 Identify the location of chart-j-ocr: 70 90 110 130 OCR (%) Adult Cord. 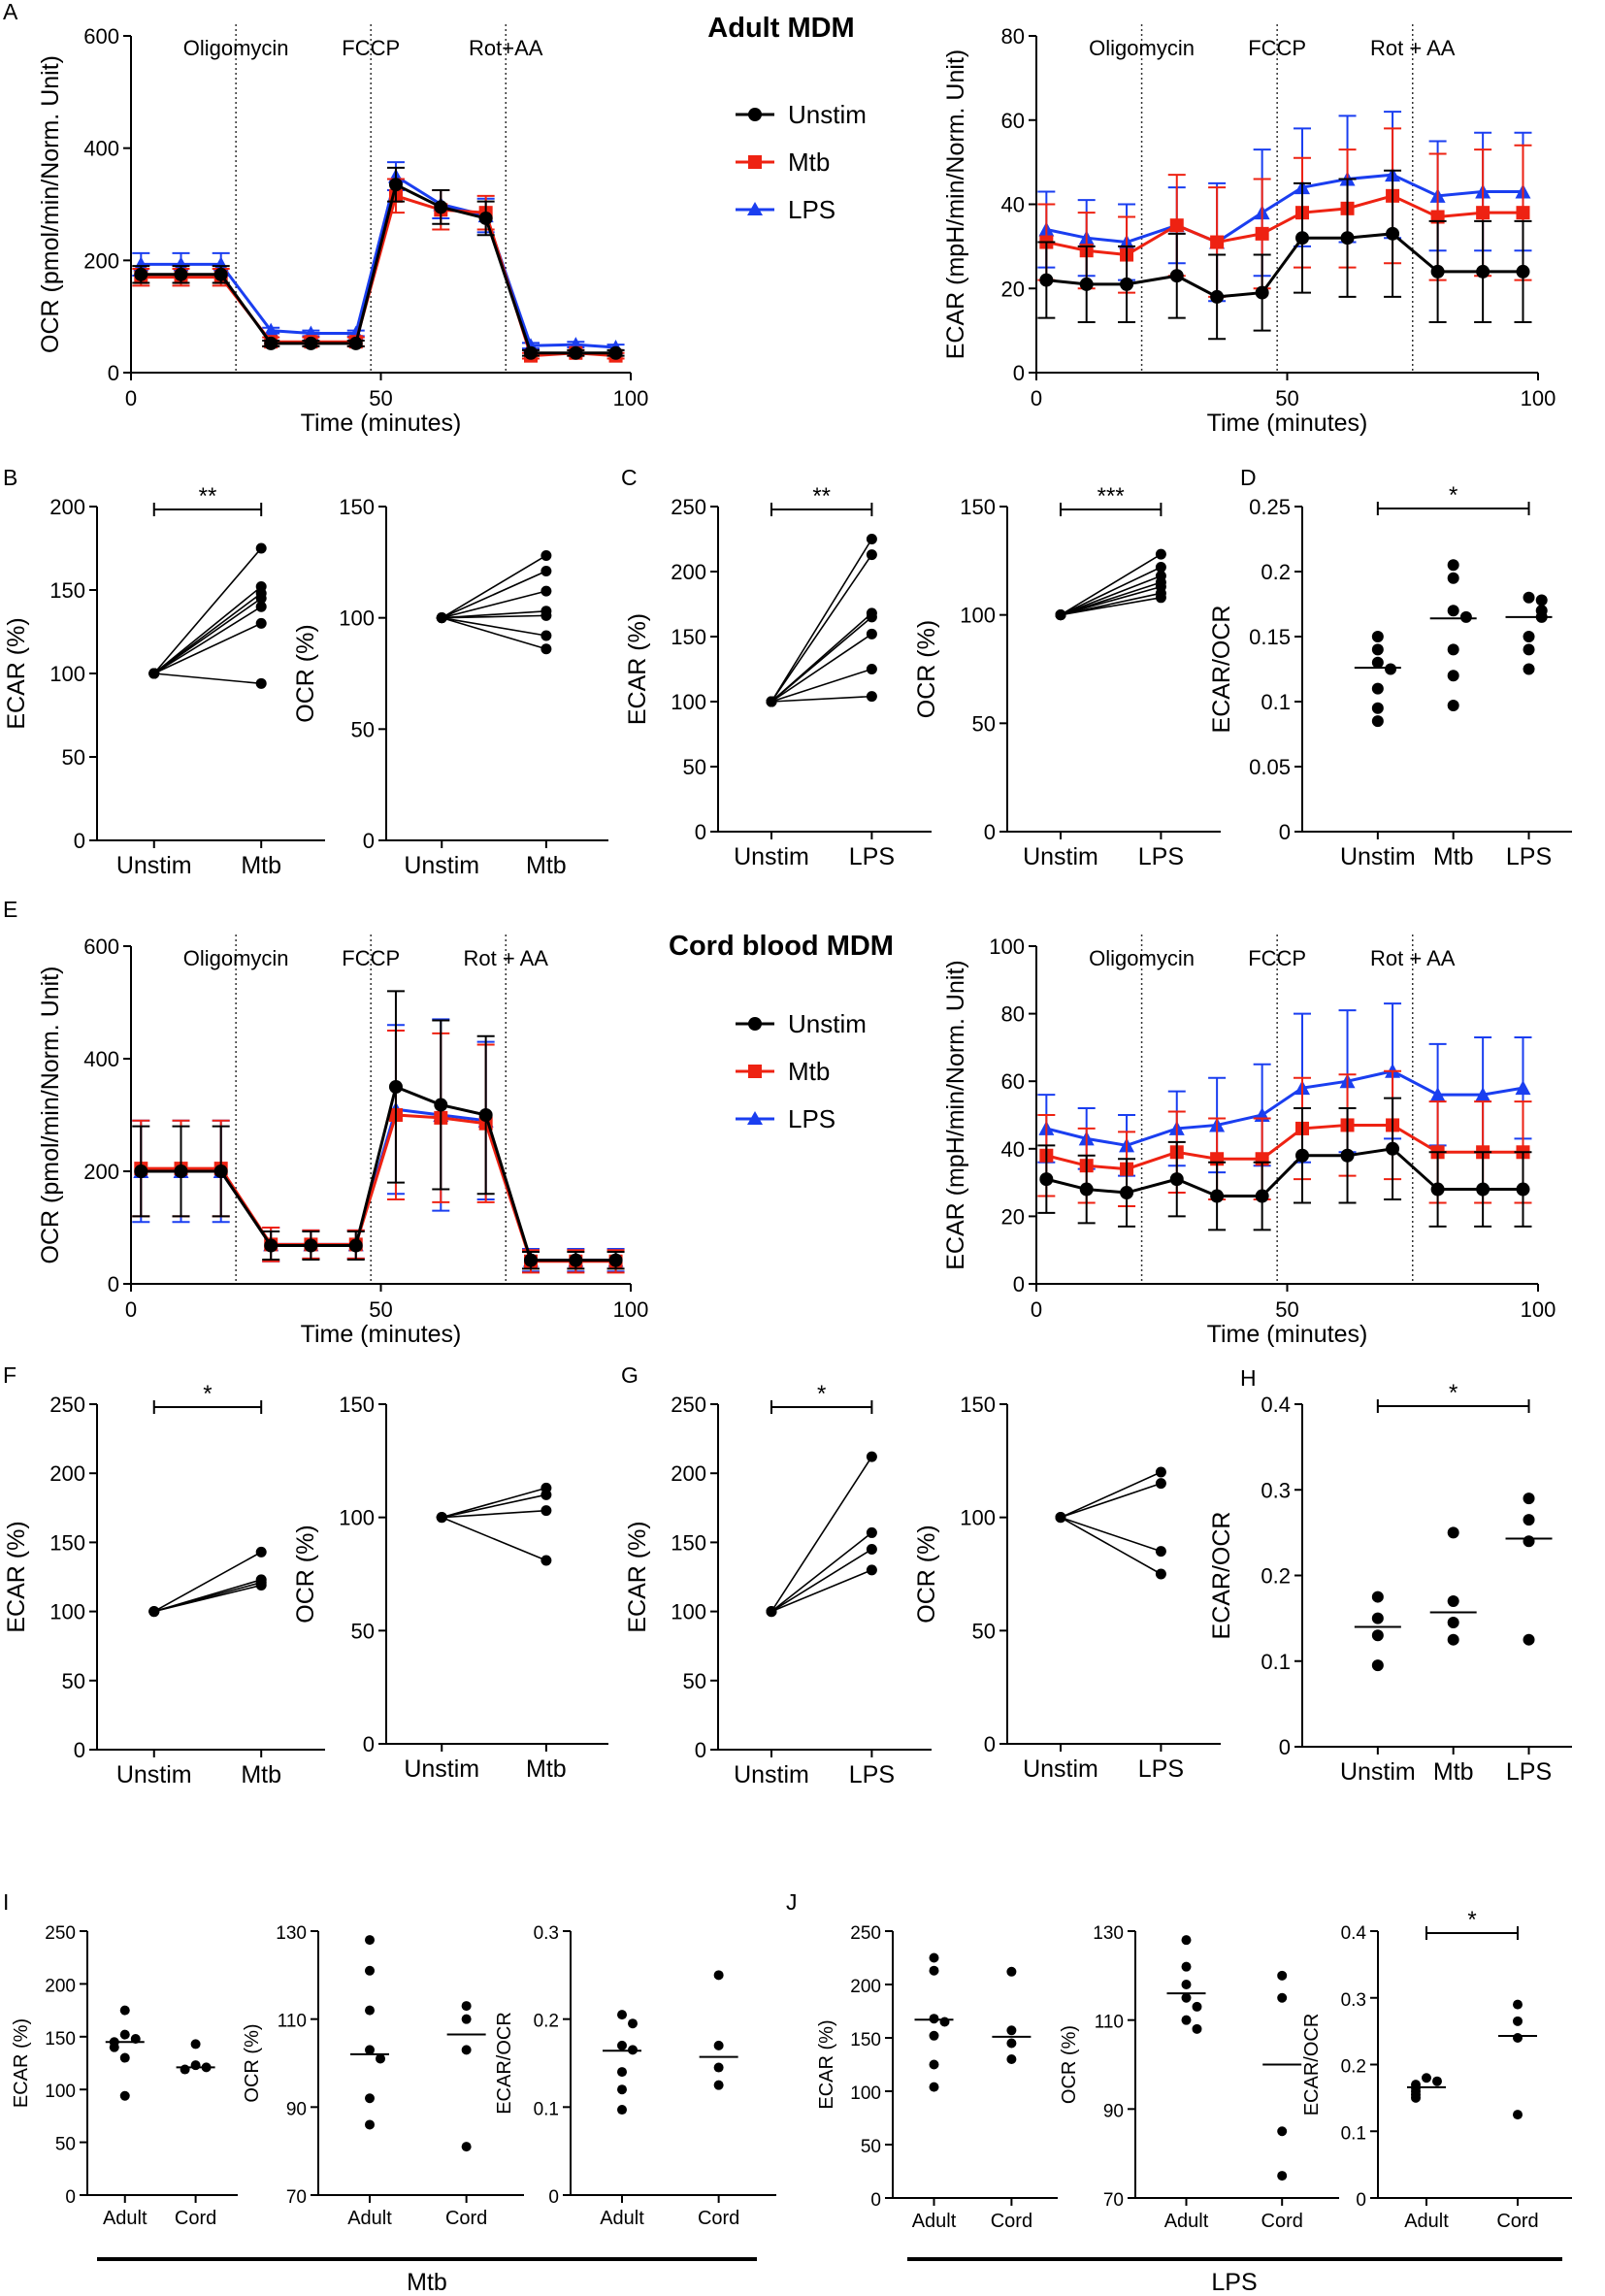
(1199, 2077).